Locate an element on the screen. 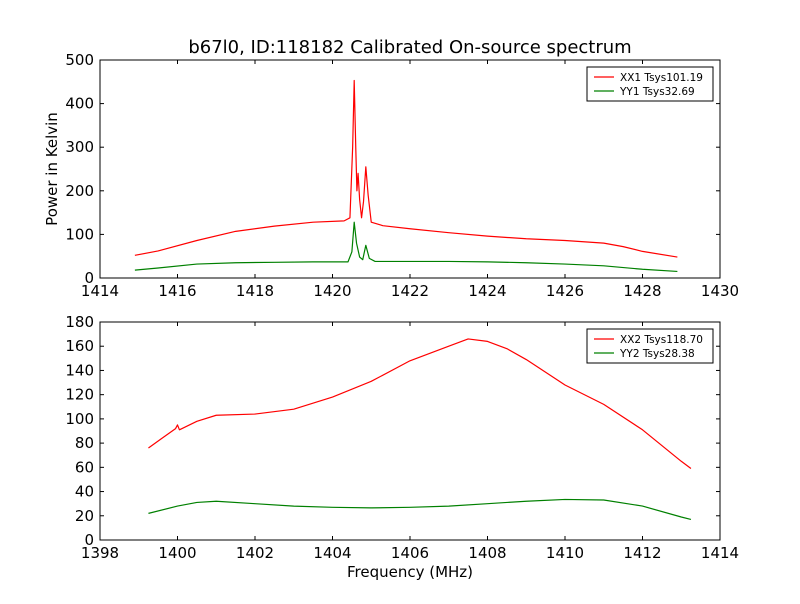 This screenshot has height=604, width=800. x-tick-label: 1406 is located at coordinates (410, 553).